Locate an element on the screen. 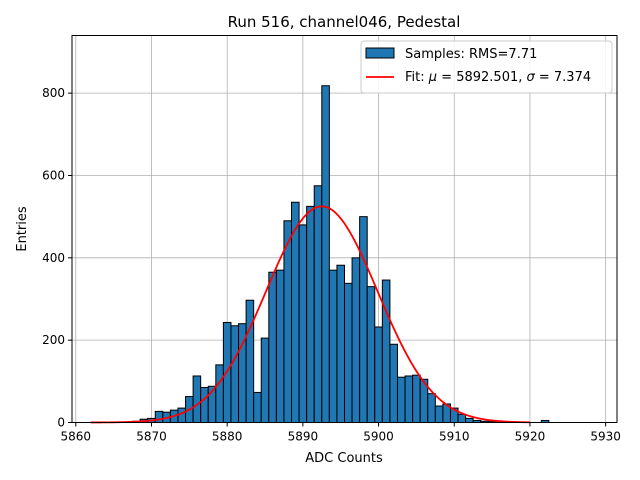 This screenshot has height=480, width=640. x-tick-label: 5910 is located at coordinates (454, 437).